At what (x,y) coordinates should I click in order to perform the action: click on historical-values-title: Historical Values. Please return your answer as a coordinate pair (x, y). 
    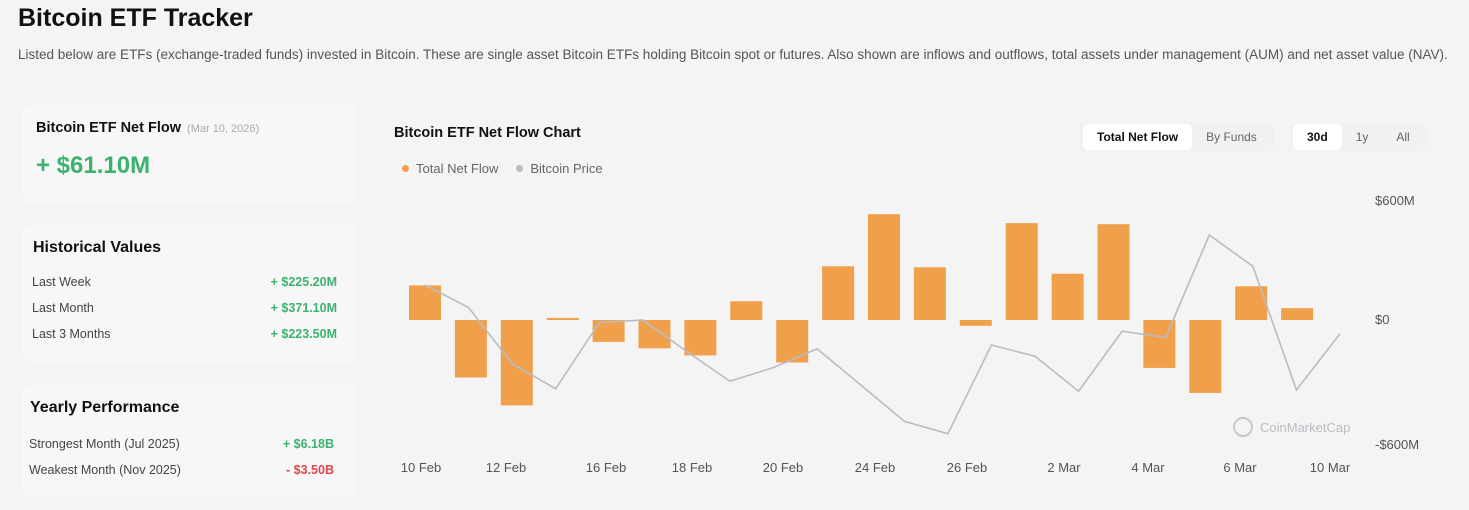
    Looking at the image, I should click on (97, 247).